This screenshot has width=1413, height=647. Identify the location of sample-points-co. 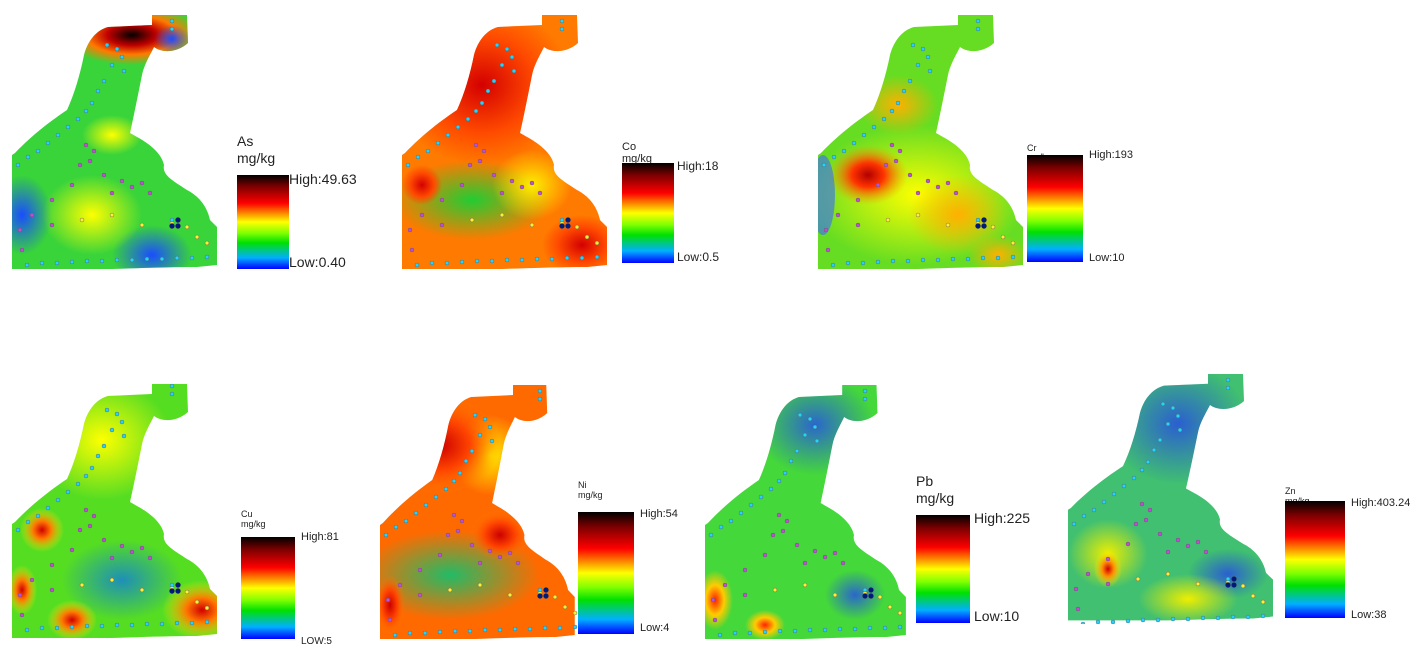
(502, 143).